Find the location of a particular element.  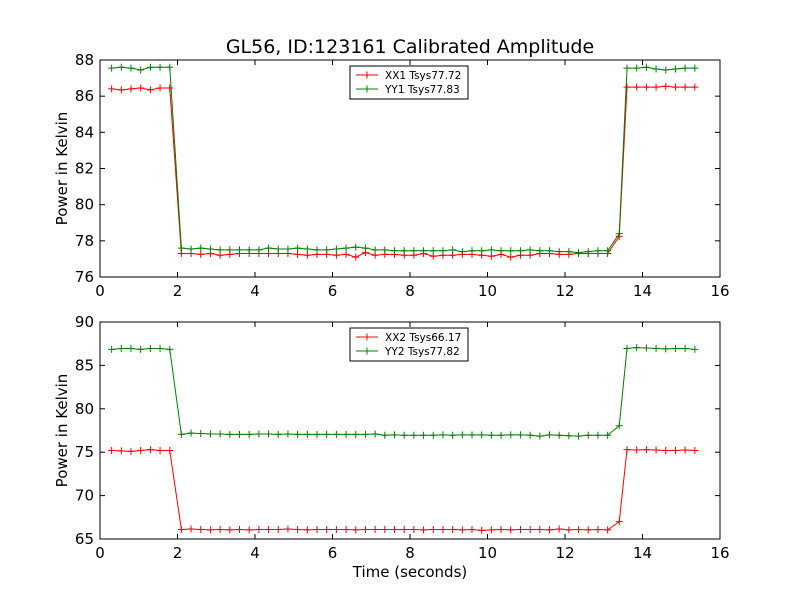

x-tick-label: 2 is located at coordinates (178, 553).